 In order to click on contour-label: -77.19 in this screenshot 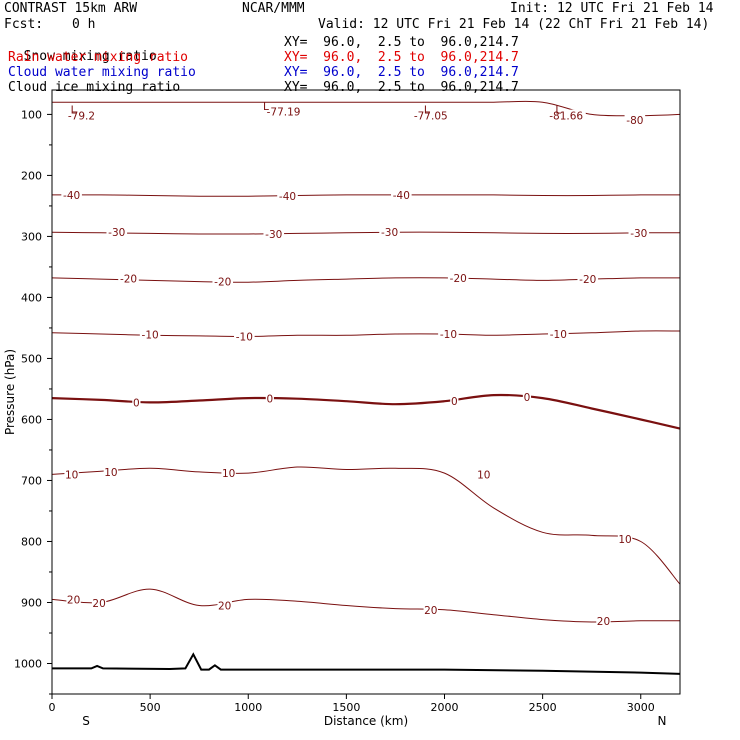, I will do `click(284, 112)`.